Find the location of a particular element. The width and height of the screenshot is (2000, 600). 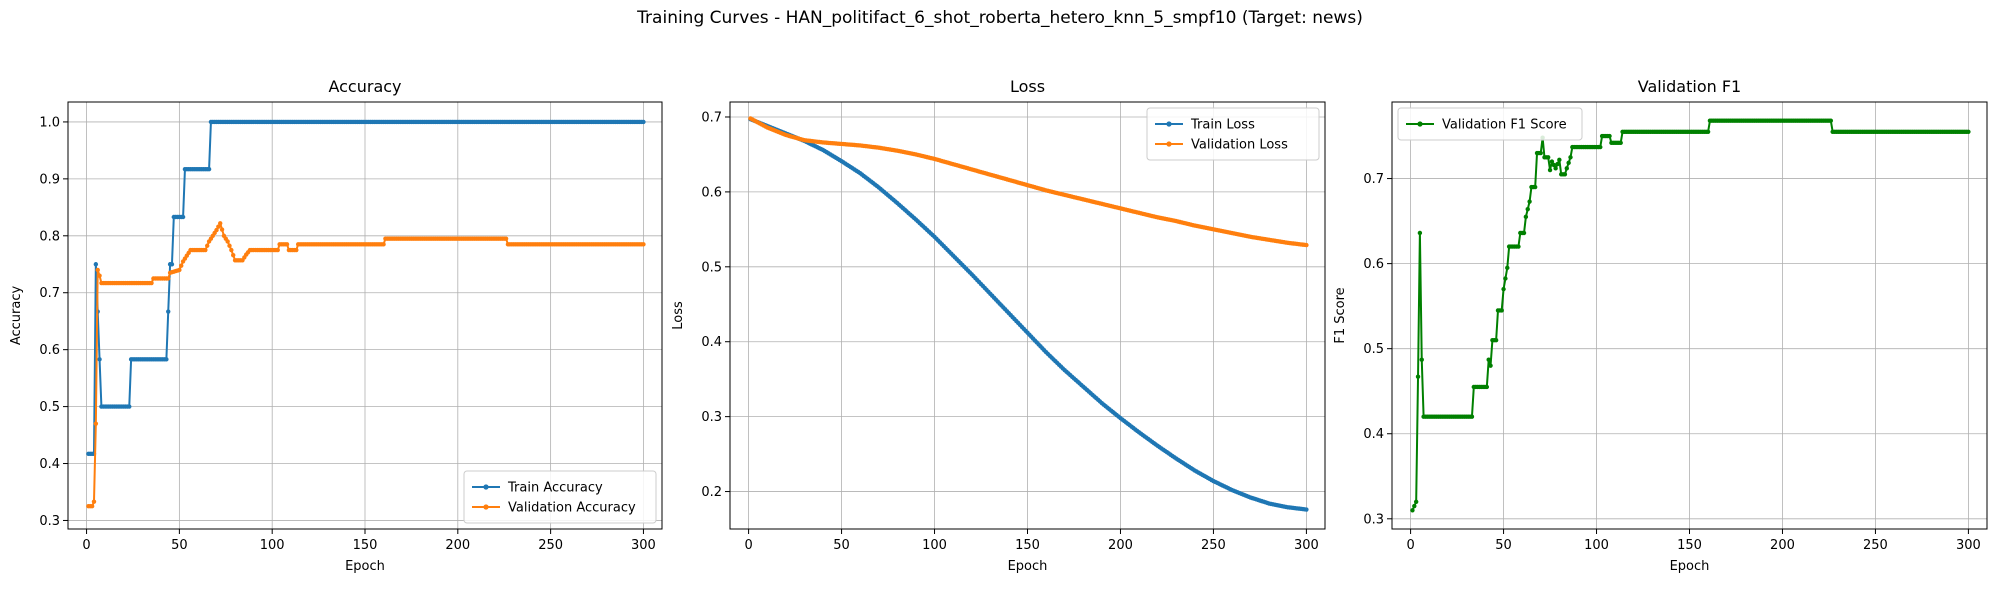

y-tick-label: 0.6 is located at coordinates (49, 350).